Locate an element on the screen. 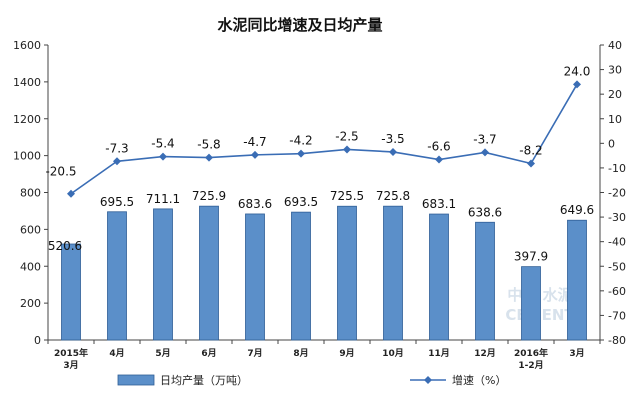  legend-bar-swatch is located at coordinates (136, 380).